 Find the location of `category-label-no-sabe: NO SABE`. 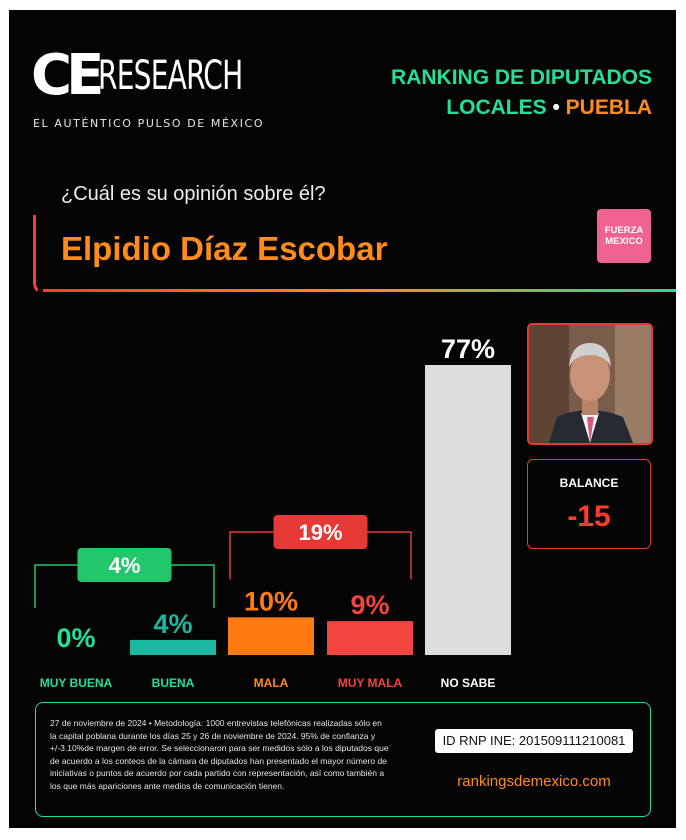

category-label-no-sabe: NO SABE is located at coordinates (468, 683).